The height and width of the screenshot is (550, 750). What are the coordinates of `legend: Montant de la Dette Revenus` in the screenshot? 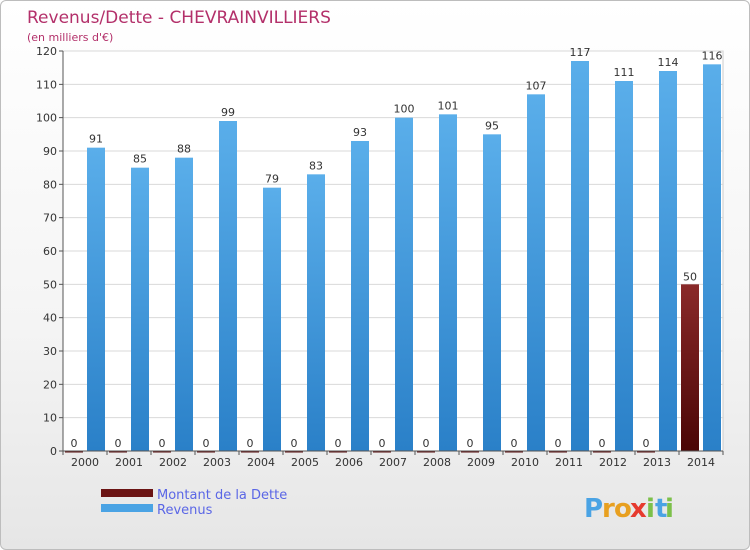 It's located at (194, 503).